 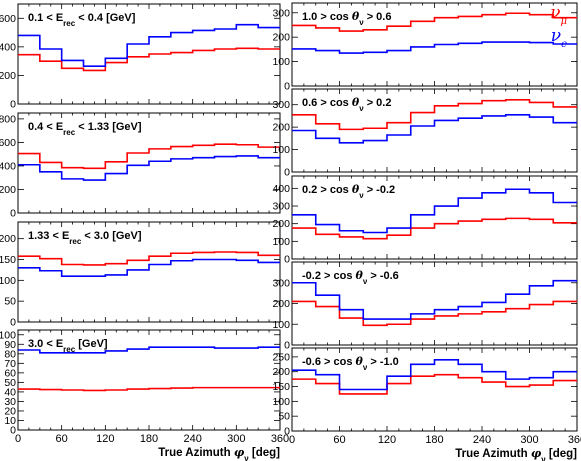 I want to click on y-tick-label: 250, so click(x=281, y=357).